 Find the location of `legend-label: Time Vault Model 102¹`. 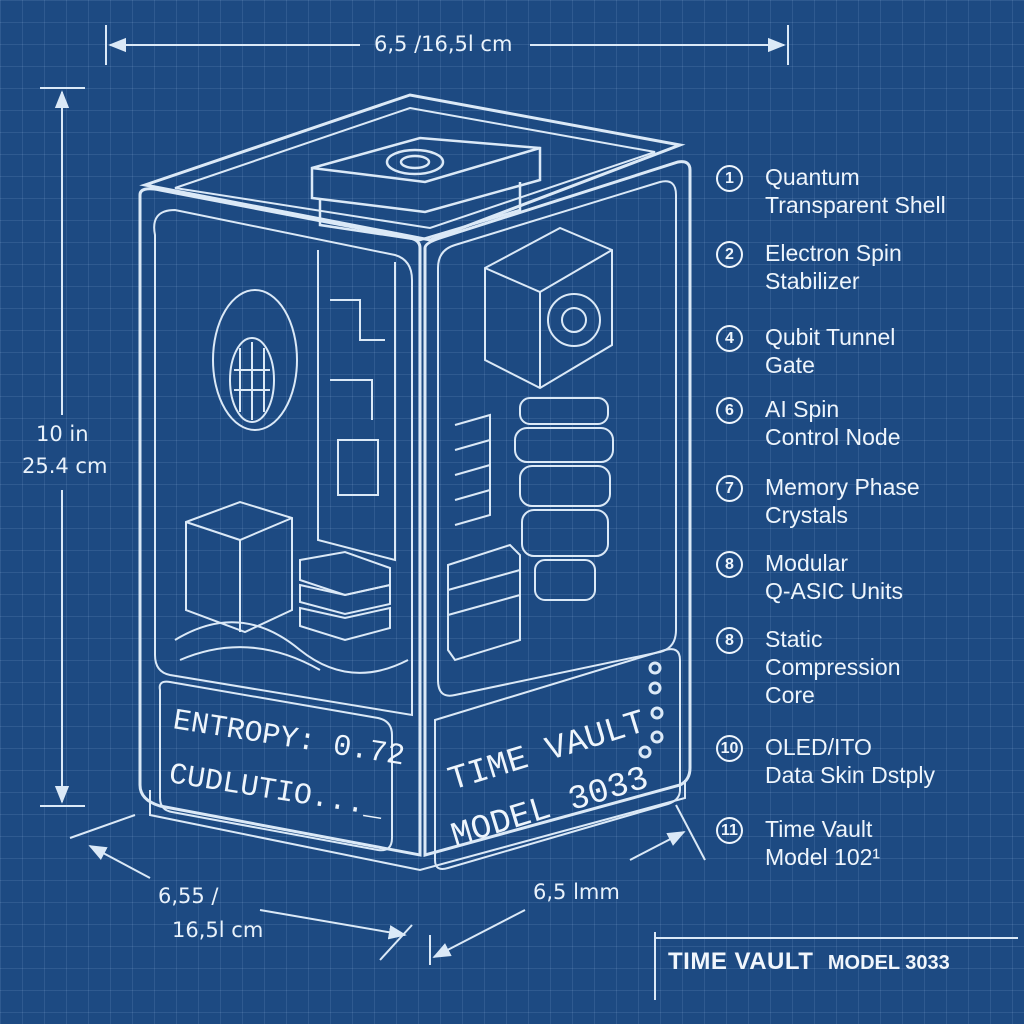

legend-label: Time Vault Model 102¹ is located at coordinates (823, 843).